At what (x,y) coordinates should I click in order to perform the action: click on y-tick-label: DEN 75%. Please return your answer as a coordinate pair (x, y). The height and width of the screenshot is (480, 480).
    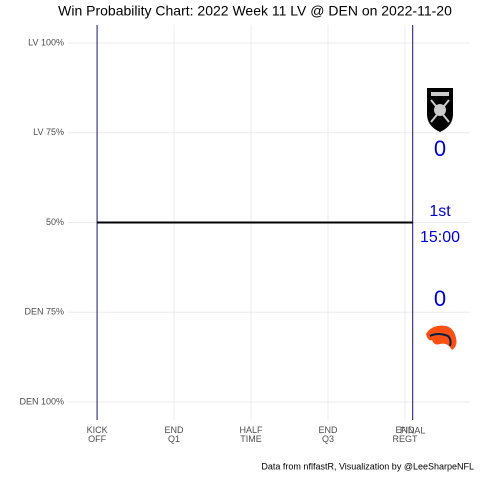
    Looking at the image, I should click on (44, 312).